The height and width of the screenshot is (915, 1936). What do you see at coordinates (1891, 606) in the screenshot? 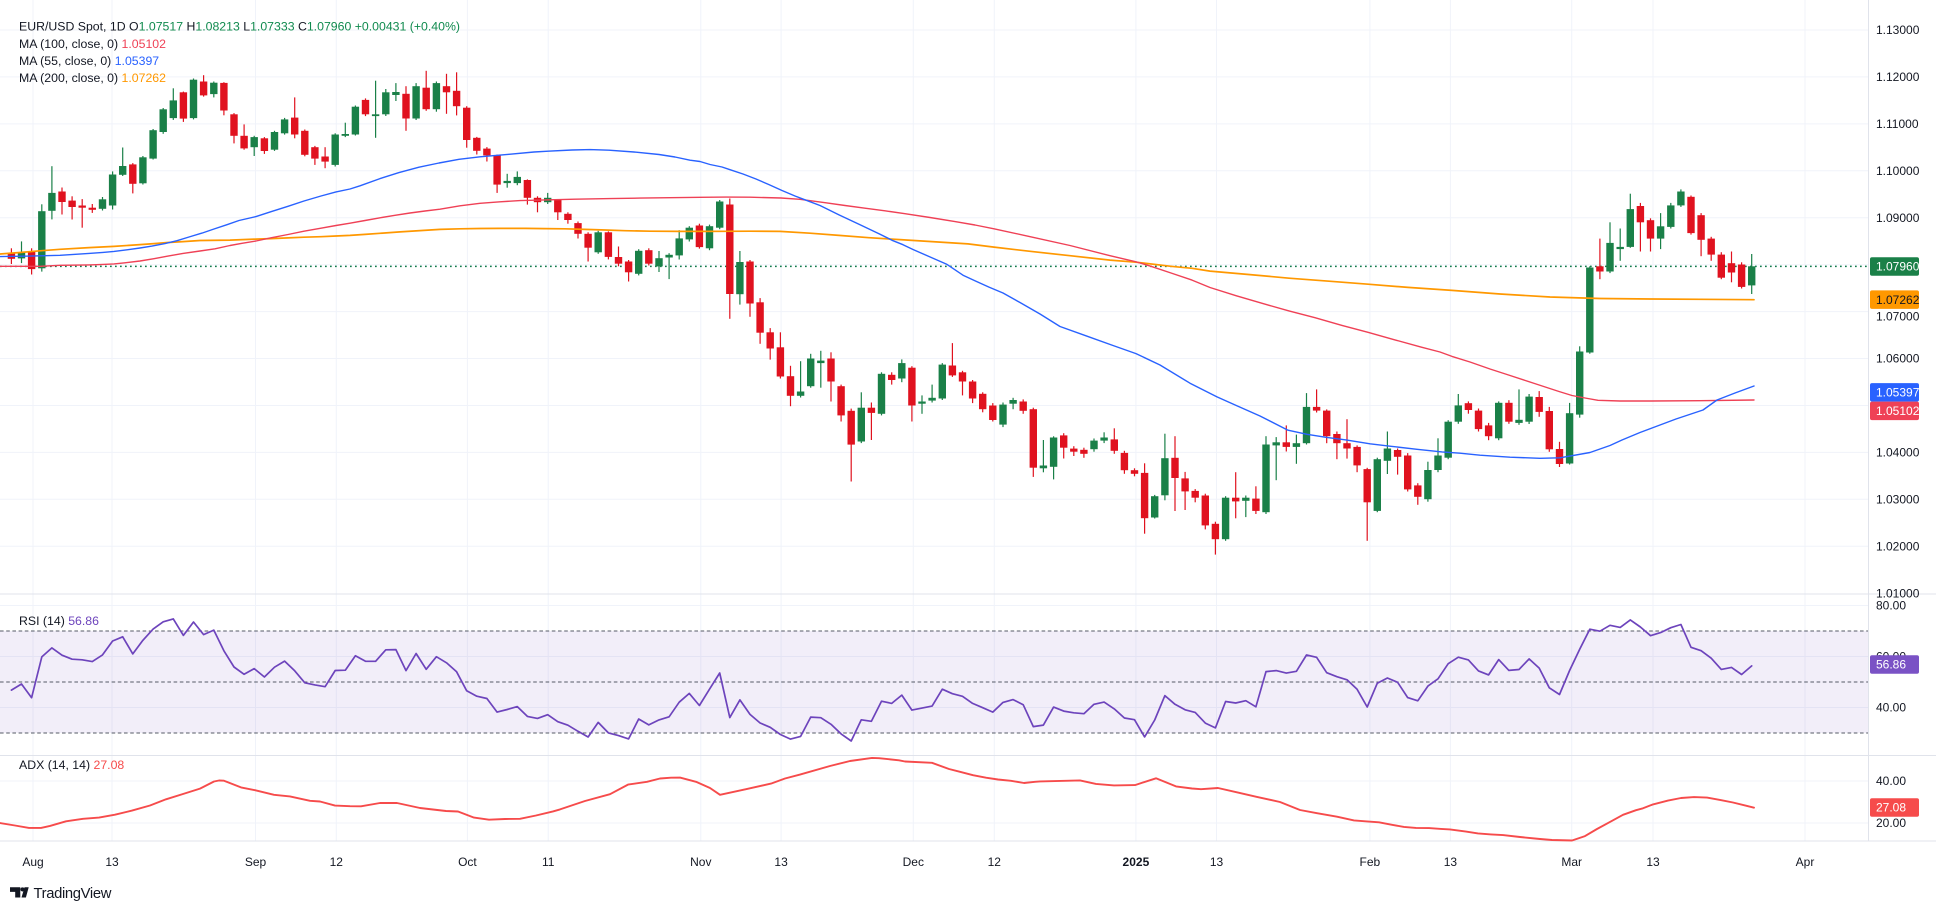
I see `svg-text: 80.00` at bounding box center [1891, 606].